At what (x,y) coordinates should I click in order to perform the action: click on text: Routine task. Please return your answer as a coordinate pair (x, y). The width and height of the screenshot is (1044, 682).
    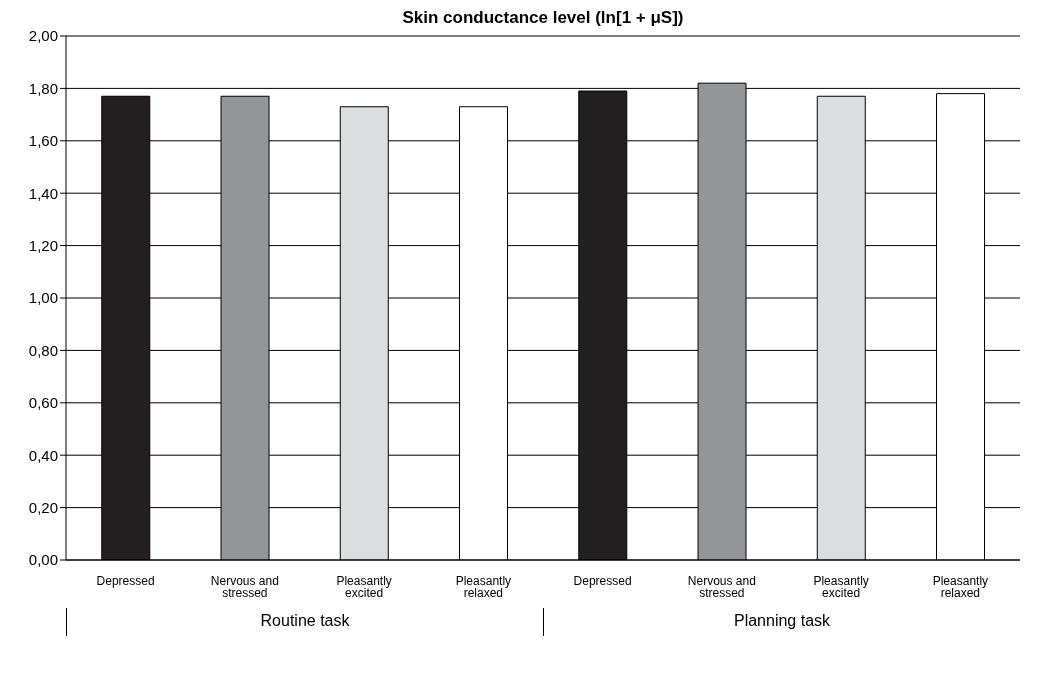
    Looking at the image, I should click on (304, 622).